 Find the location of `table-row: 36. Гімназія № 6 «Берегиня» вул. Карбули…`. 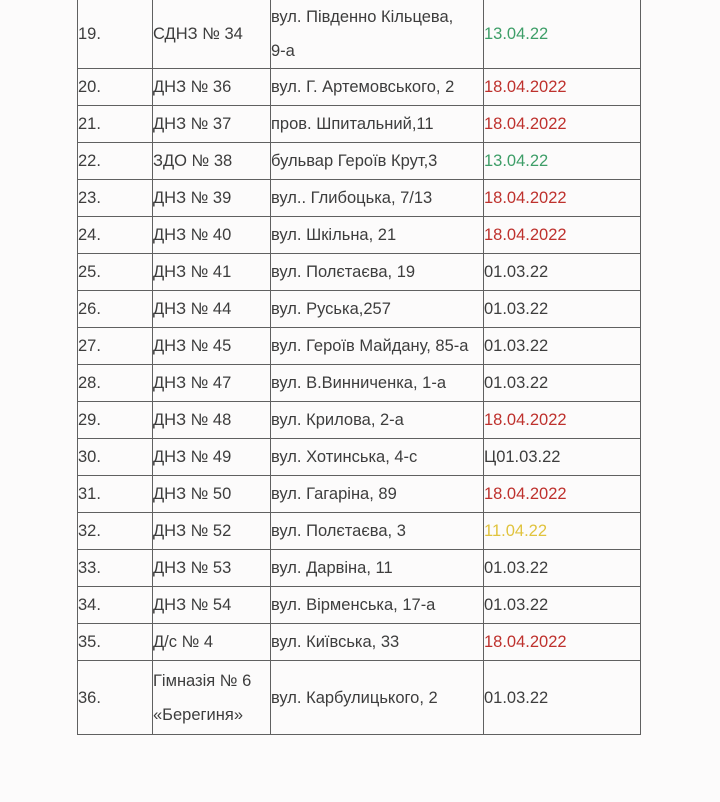

table-row: 36. Гімназія № 6 «Берегиня» вул. Карбули… is located at coordinates (359, 697).